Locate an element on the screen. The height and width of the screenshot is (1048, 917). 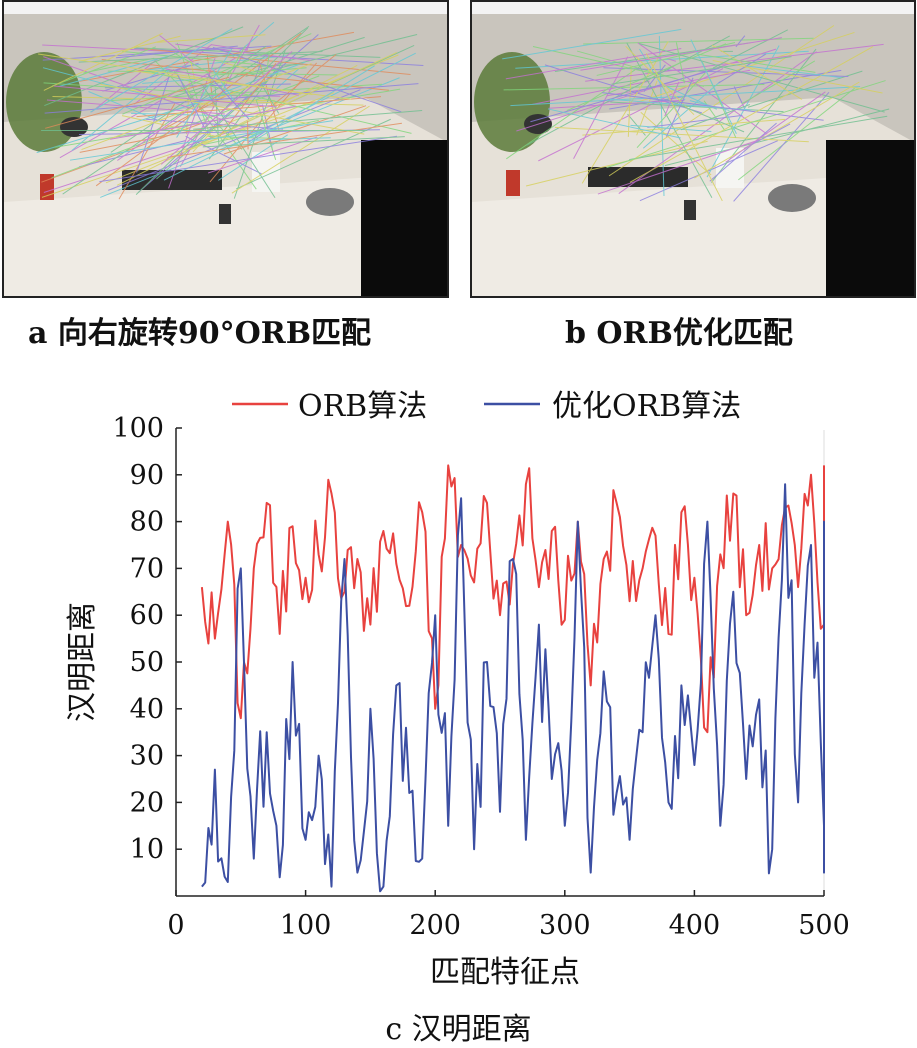
legend-label: 优化ORB算法 is located at coordinates (646, 406).